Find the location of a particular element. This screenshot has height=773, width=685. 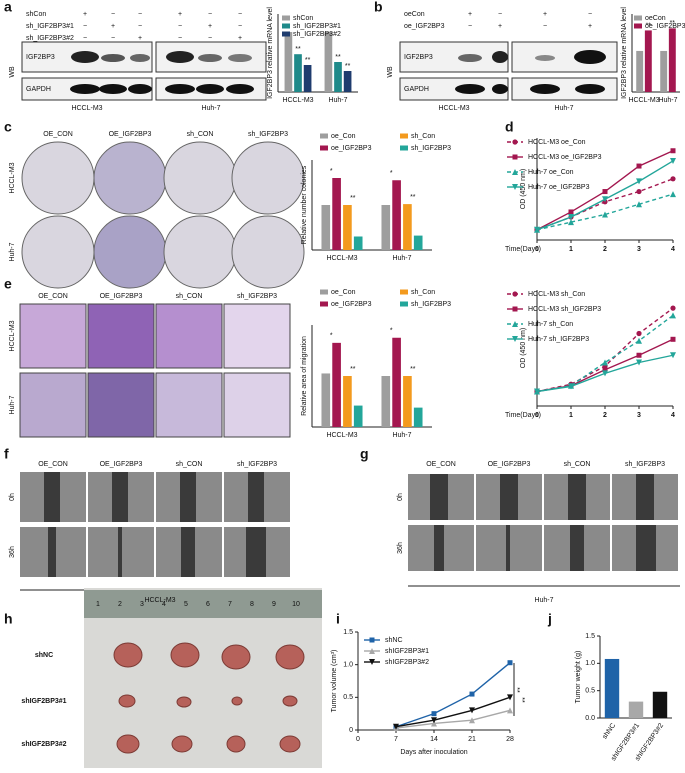

caption: Huh-7 is located at coordinates (543, 600).